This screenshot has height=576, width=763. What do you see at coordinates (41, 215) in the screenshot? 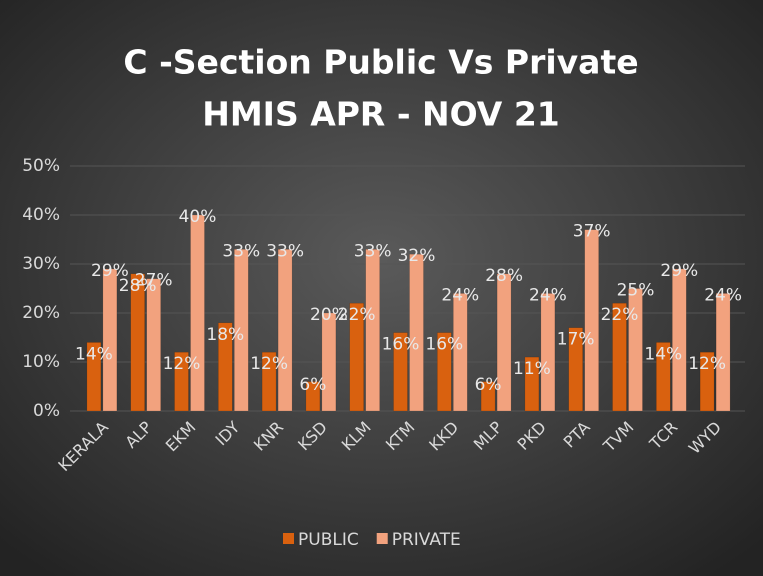
I see `y-tick-label: 40%` at bounding box center [41, 215].